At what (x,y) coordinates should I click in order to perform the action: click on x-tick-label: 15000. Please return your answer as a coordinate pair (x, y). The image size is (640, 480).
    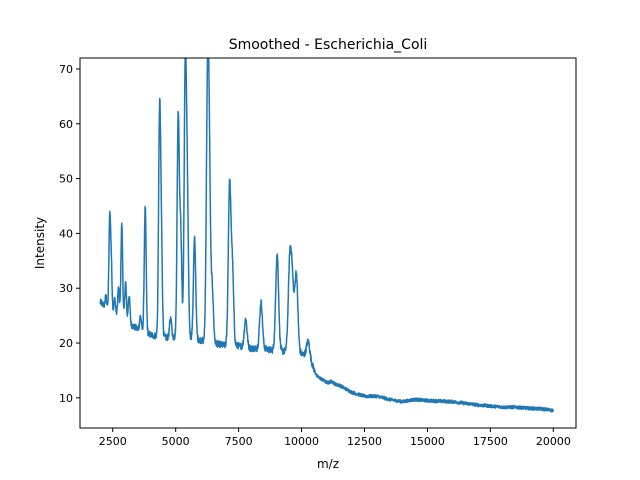
    Looking at the image, I should click on (427, 441).